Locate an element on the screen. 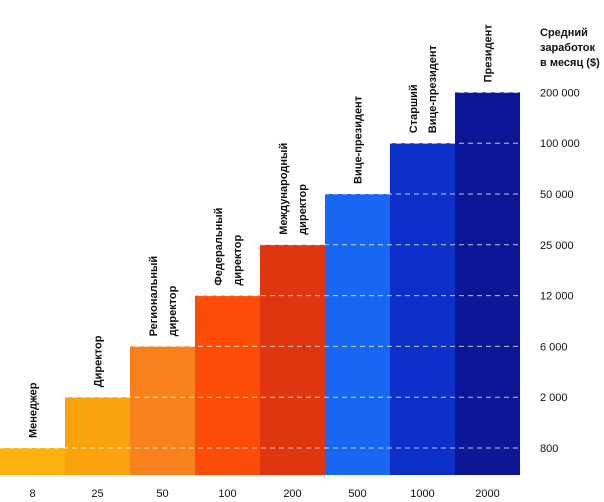 This screenshot has height=502, width=604. x-tick-label: 100 is located at coordinates (227, 494).